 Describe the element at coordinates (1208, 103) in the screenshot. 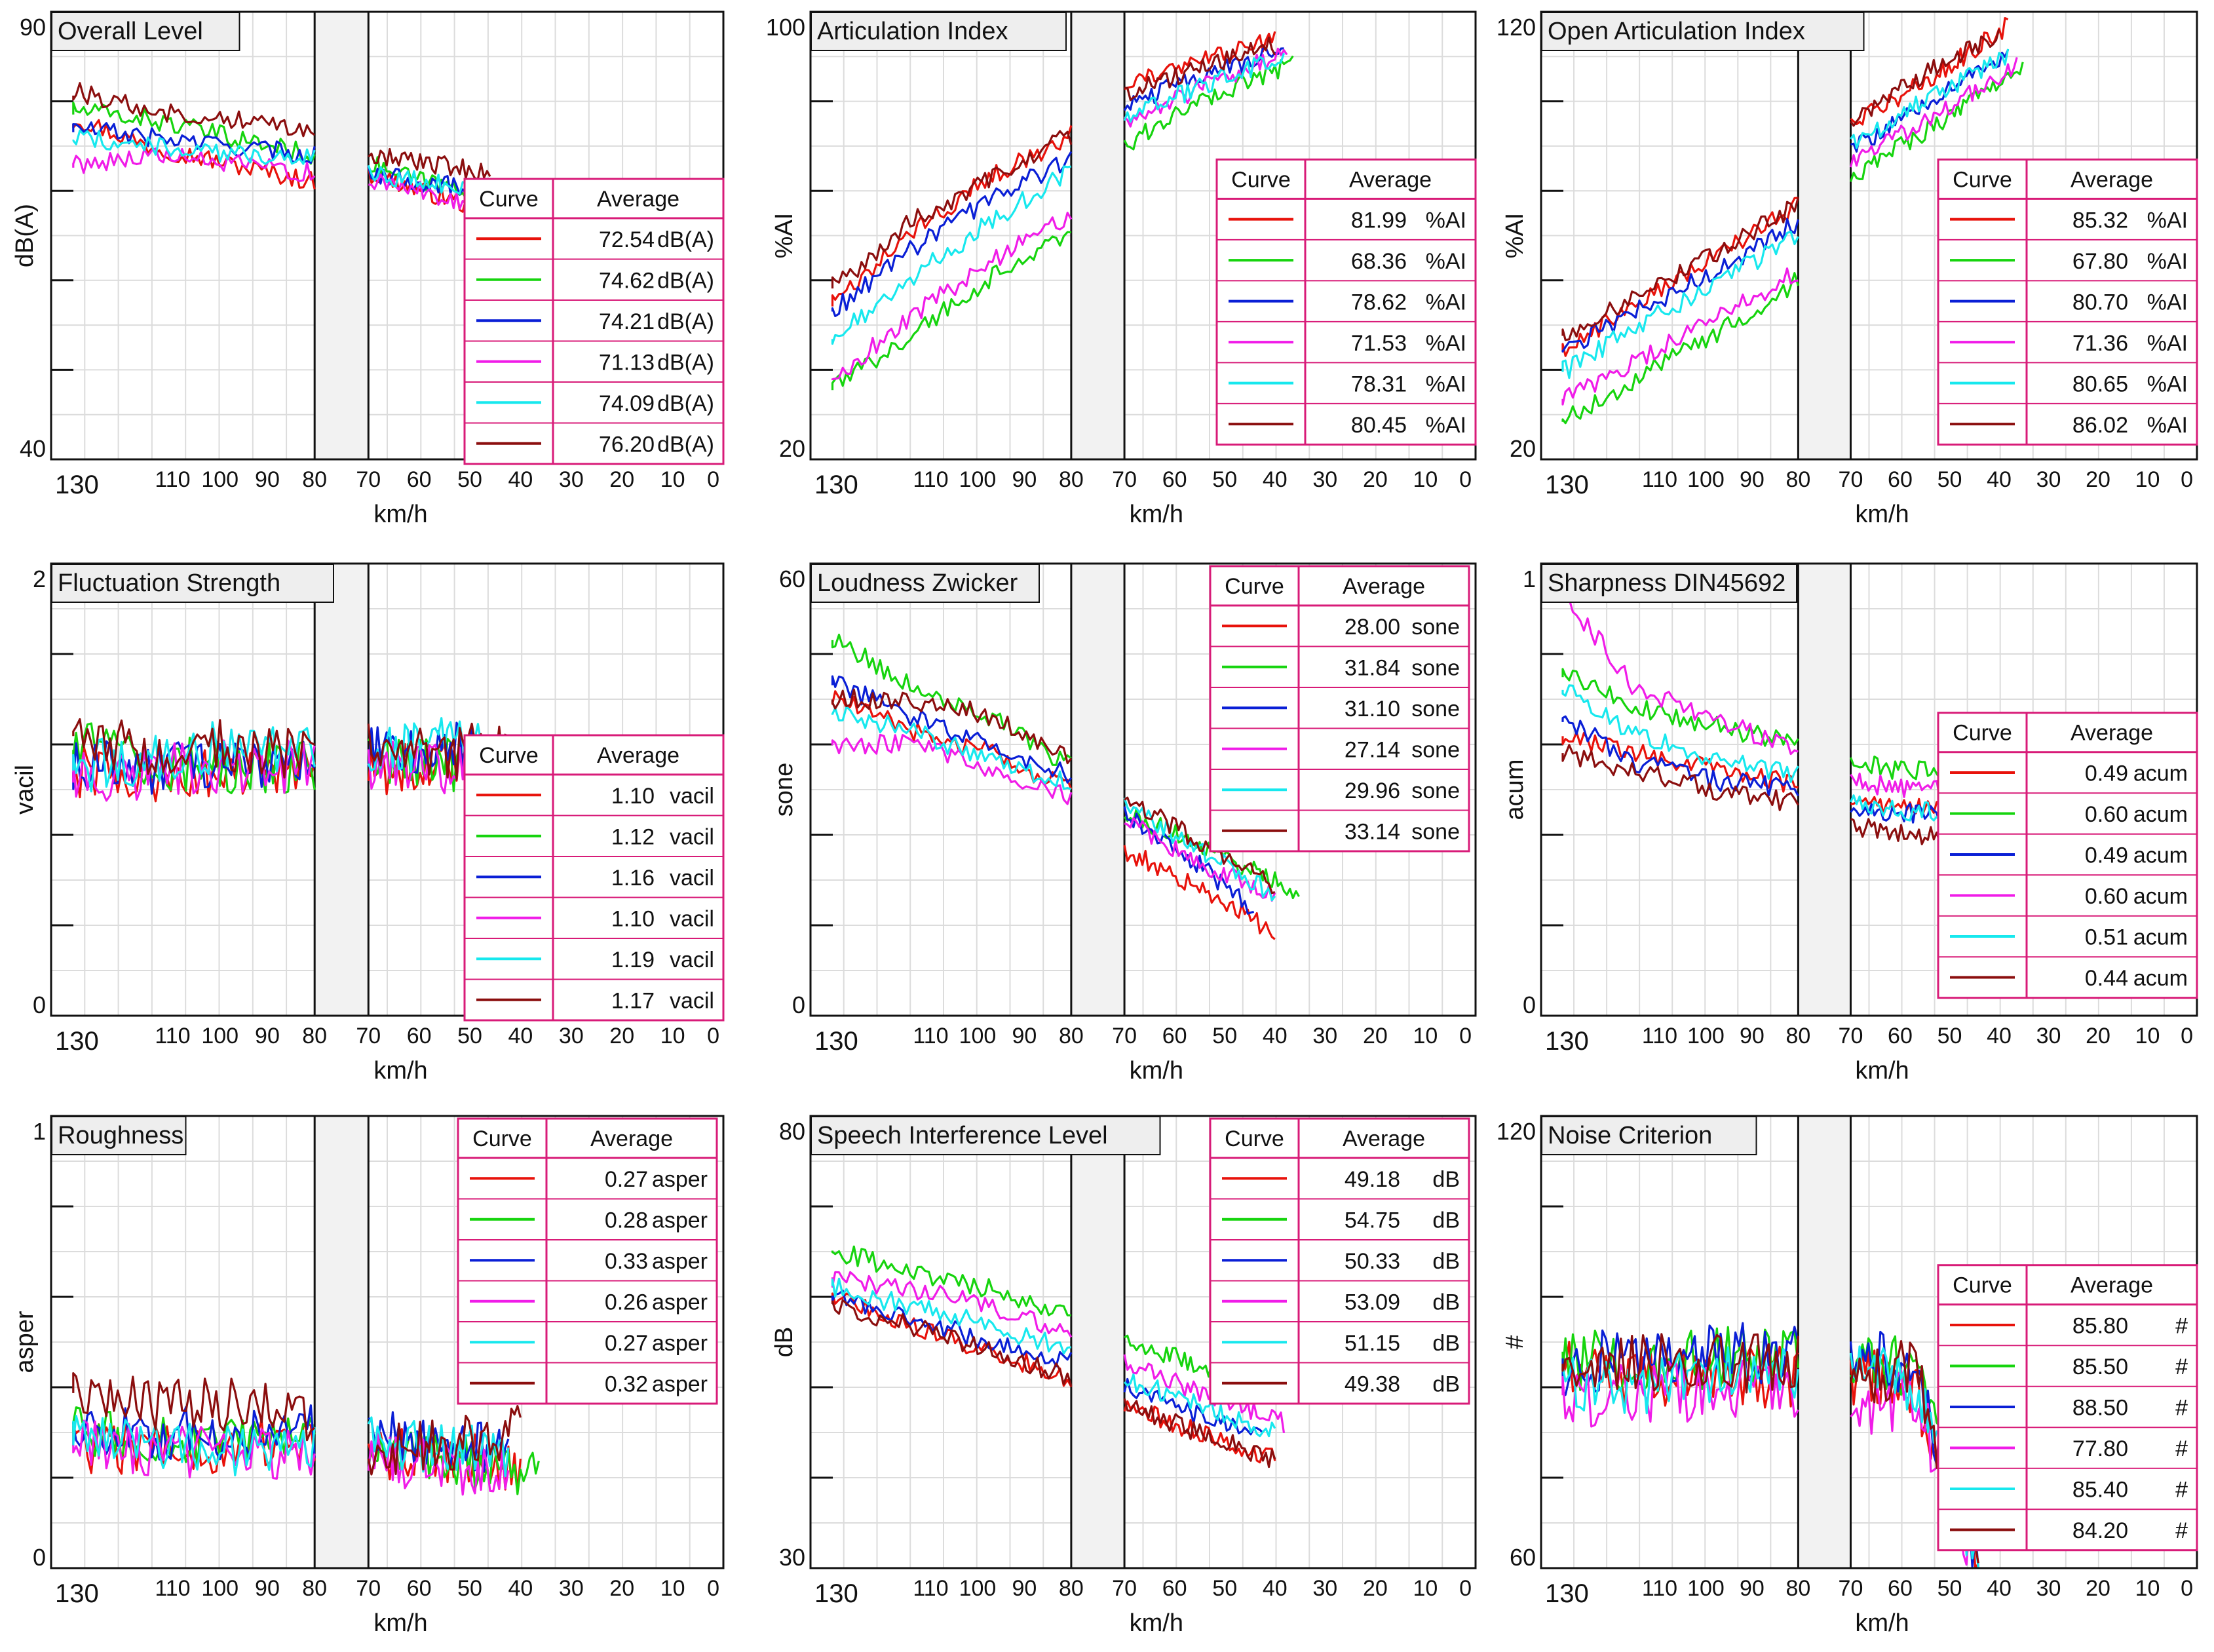

I see `series-line-green-low-speed` at that location.